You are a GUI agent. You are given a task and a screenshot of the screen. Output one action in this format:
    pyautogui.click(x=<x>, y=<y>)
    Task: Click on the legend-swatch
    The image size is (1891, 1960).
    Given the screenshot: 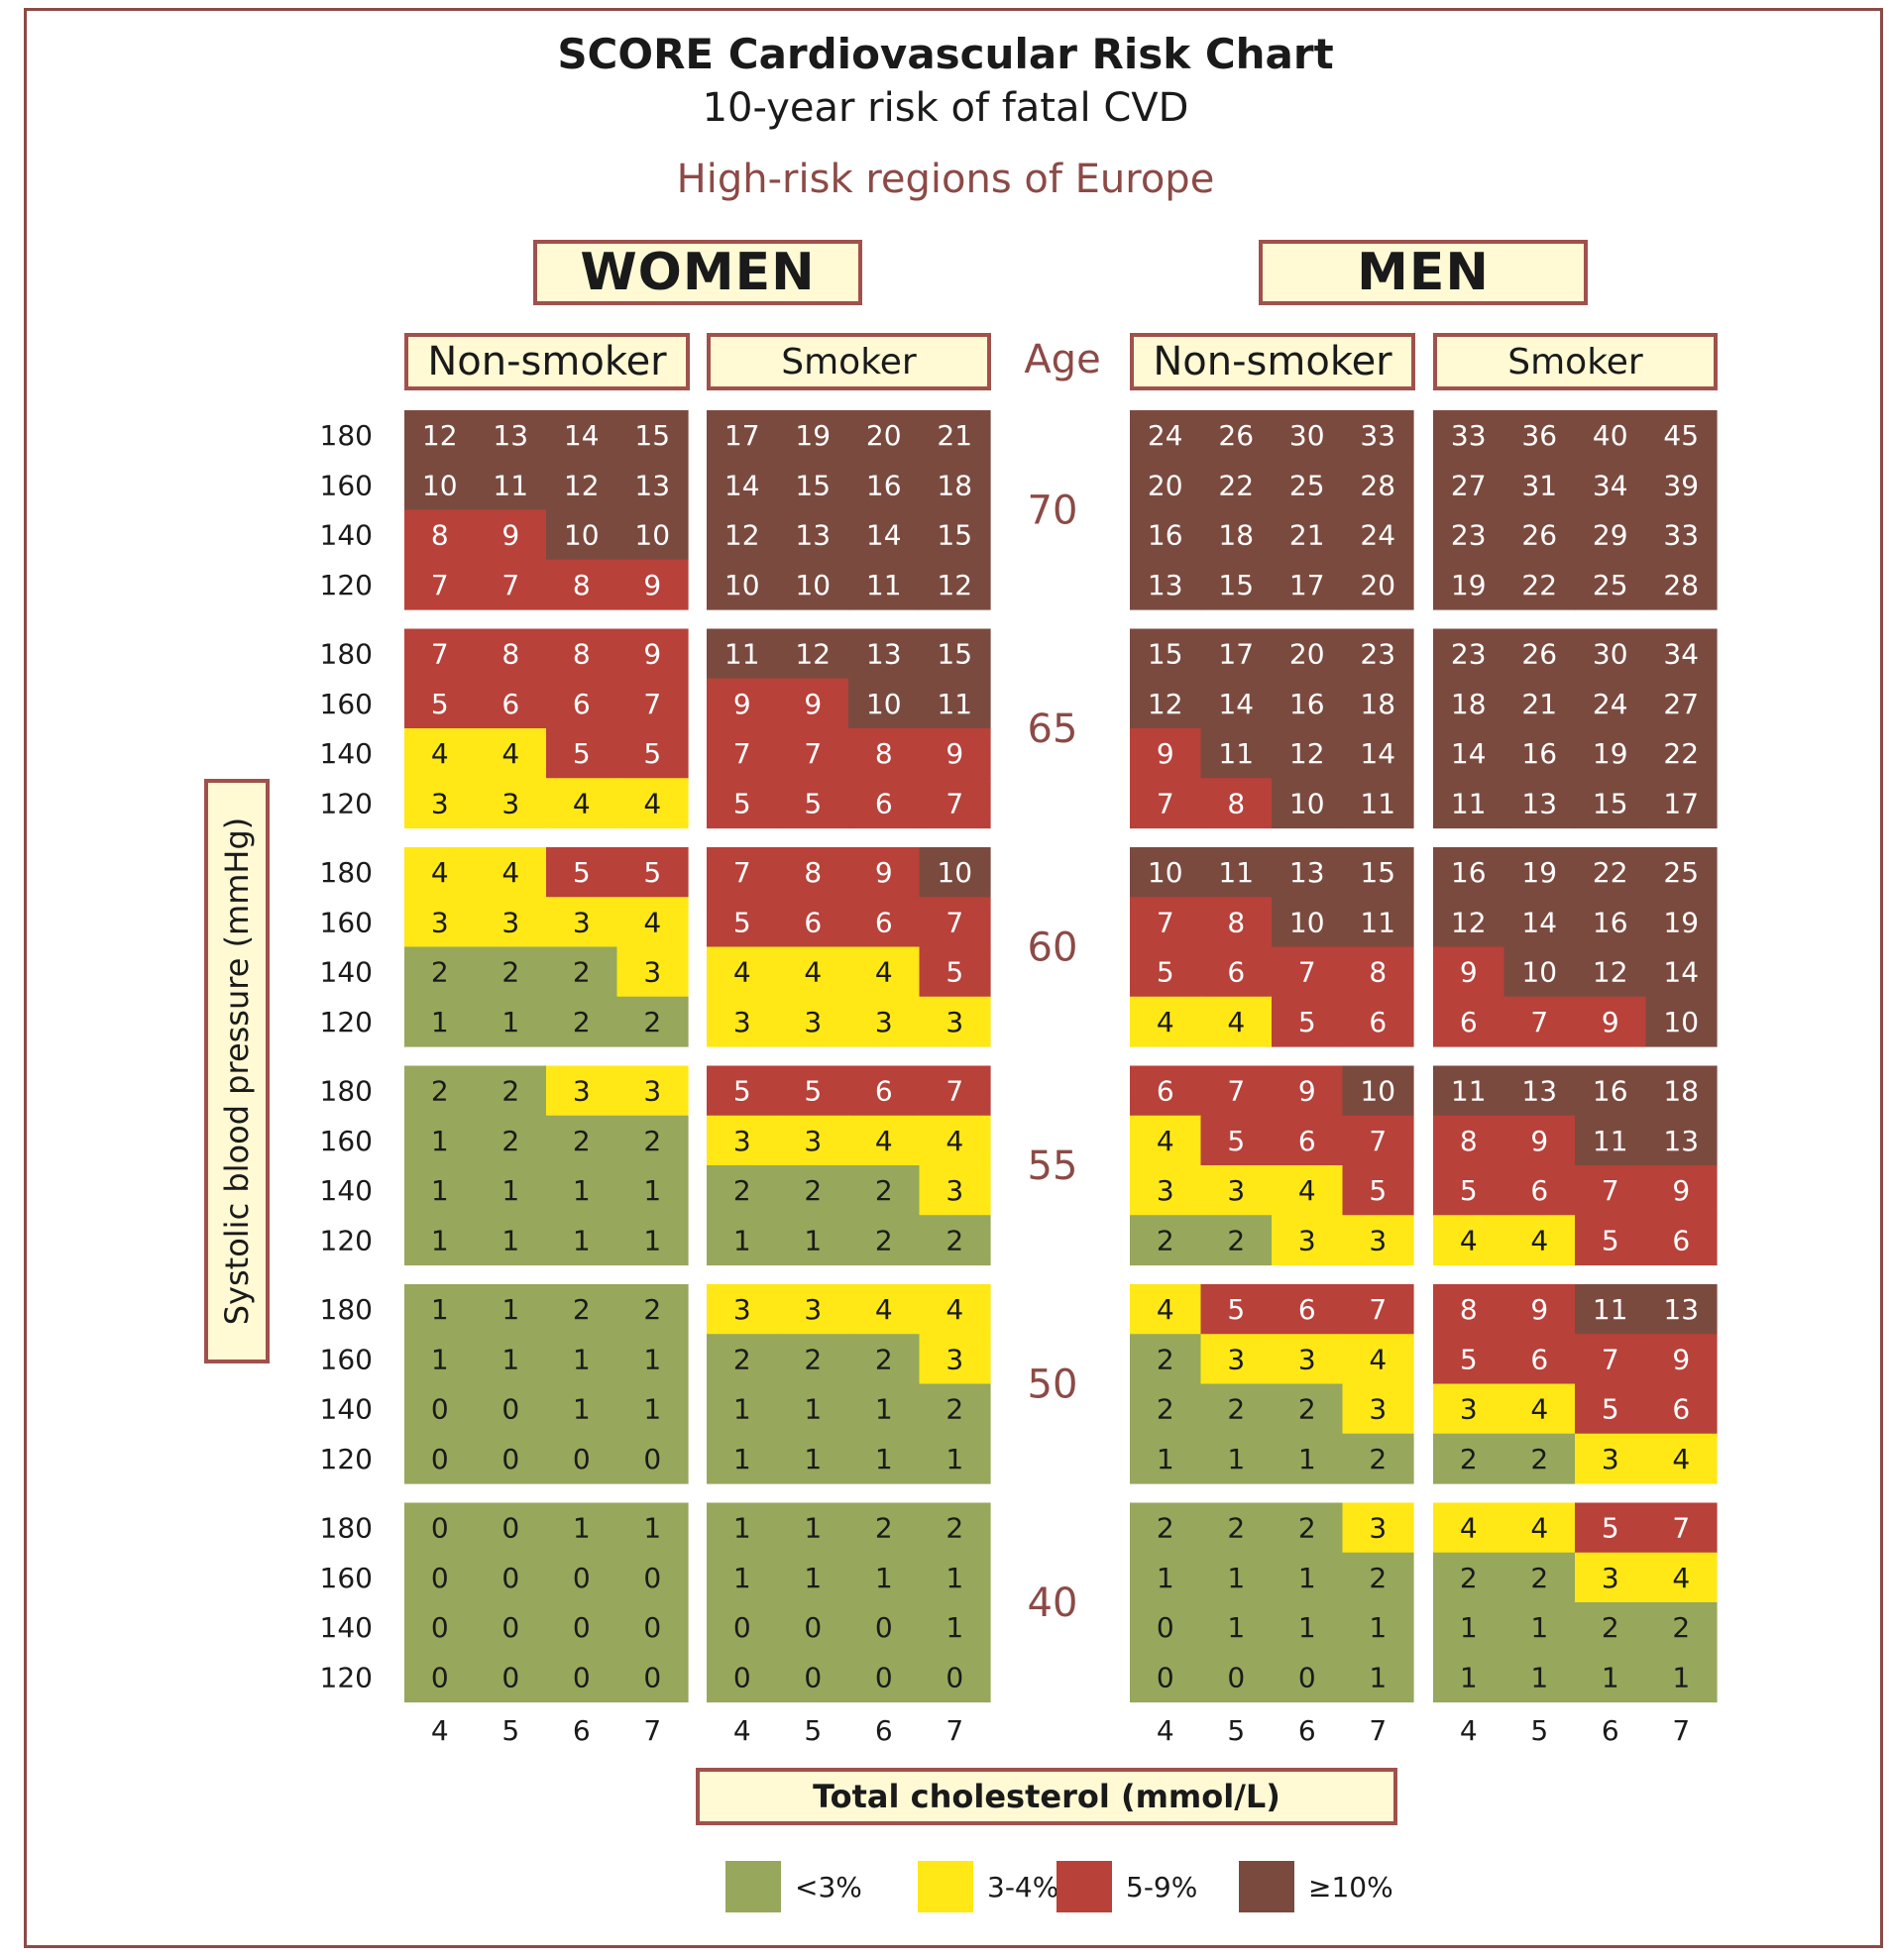 What is the action you would take?
    pyautogui.click(x=753, y=1886)
    